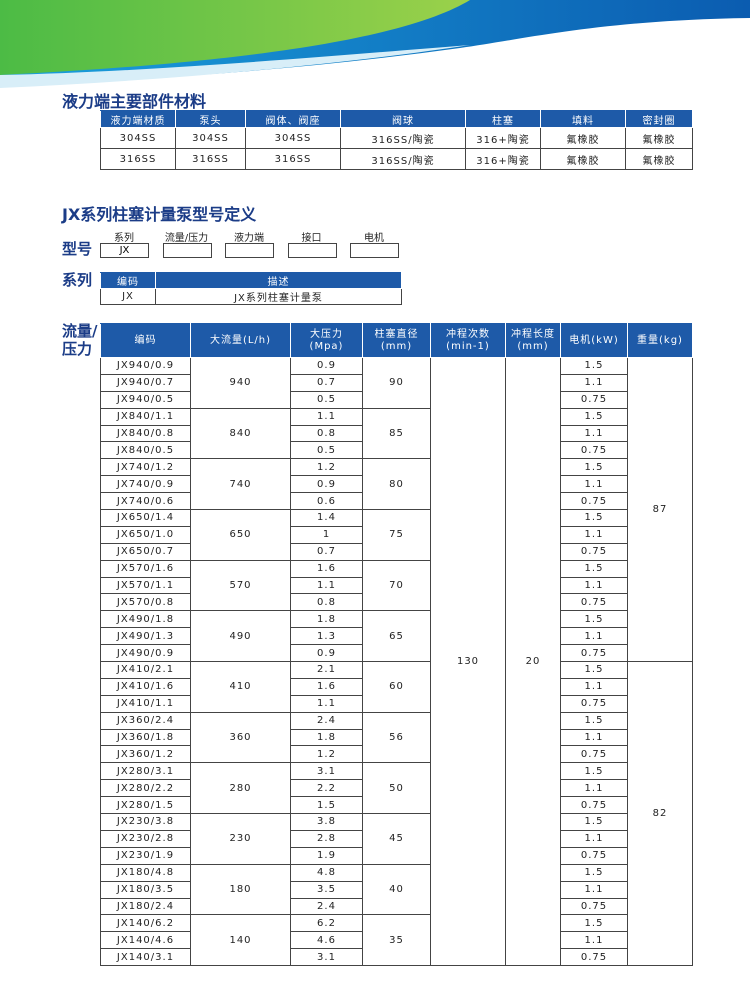  What do you see at coordinates (396, 737) in the screenshot?
I see `row: JX360/2.4 360 2.4 56 1.5` at bounding box center [396, 737].